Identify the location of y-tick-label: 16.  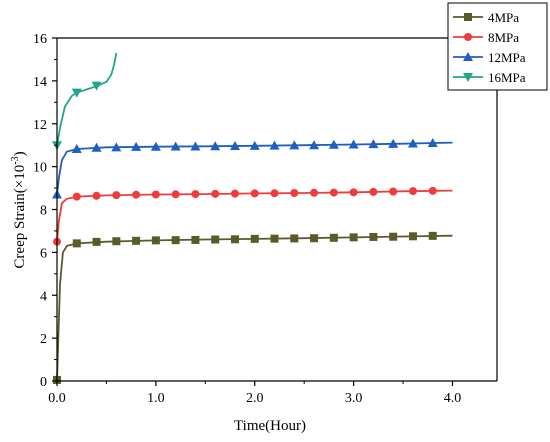
(40, 39).